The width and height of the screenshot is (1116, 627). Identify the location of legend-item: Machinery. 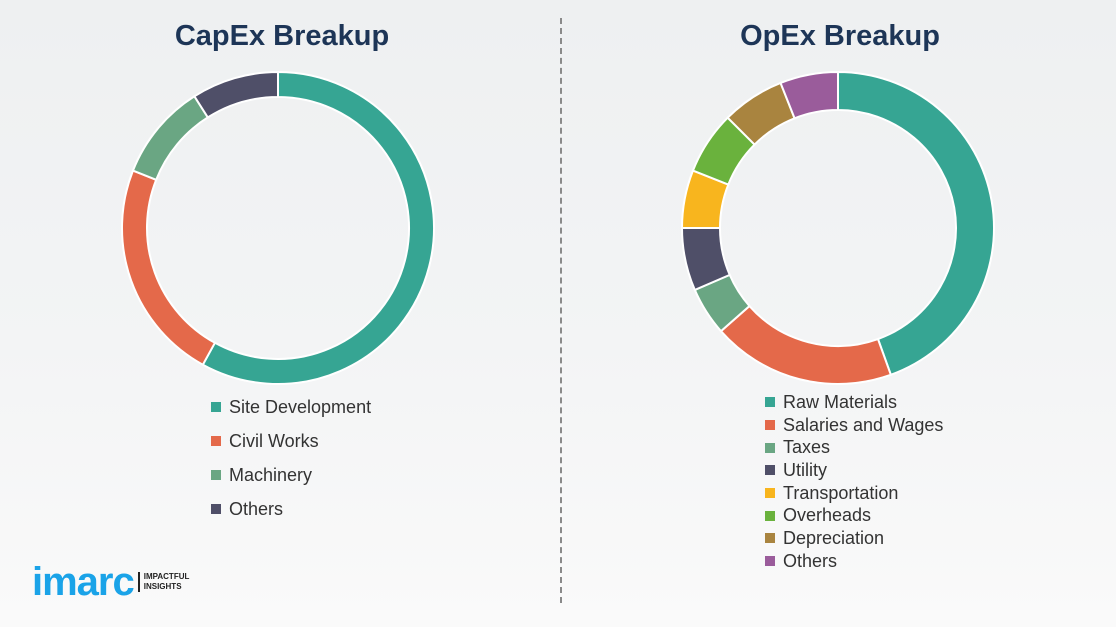
(291, 475).